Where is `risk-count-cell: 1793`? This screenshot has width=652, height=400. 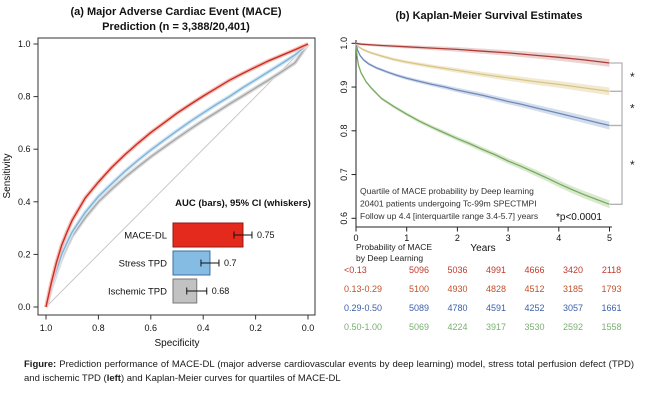
risk-count-cell: 1793 is located at coordinates (611, 289).